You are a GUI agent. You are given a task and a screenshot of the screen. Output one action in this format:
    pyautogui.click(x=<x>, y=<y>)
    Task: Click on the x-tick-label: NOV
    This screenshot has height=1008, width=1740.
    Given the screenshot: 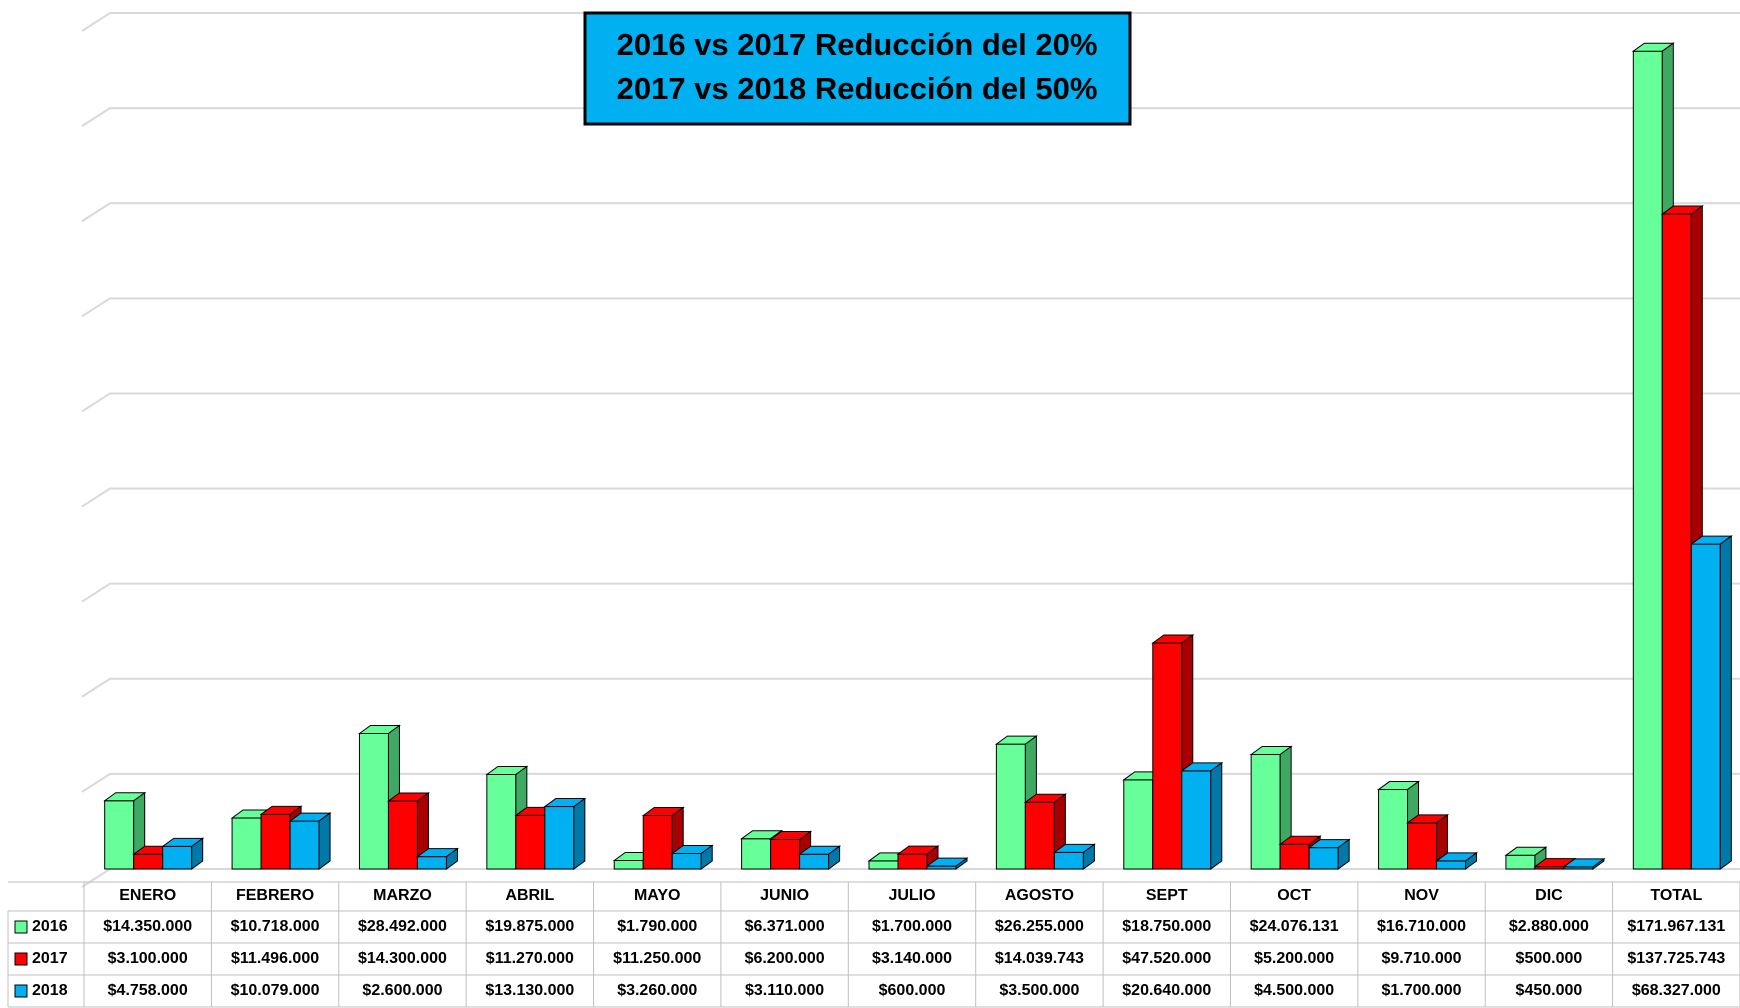 What is the action you would take?
    pyautogui.click(x=1421, y=895)
    